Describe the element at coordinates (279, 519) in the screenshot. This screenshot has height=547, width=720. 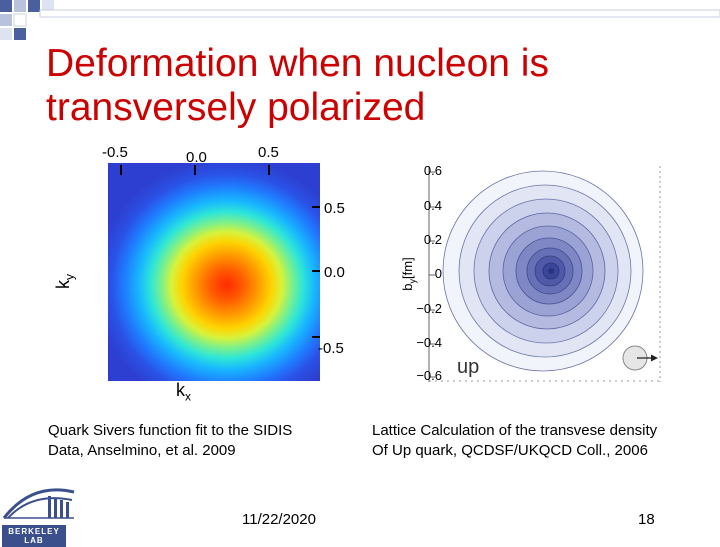
I see `slide-date: 11/22/2020` at that location.